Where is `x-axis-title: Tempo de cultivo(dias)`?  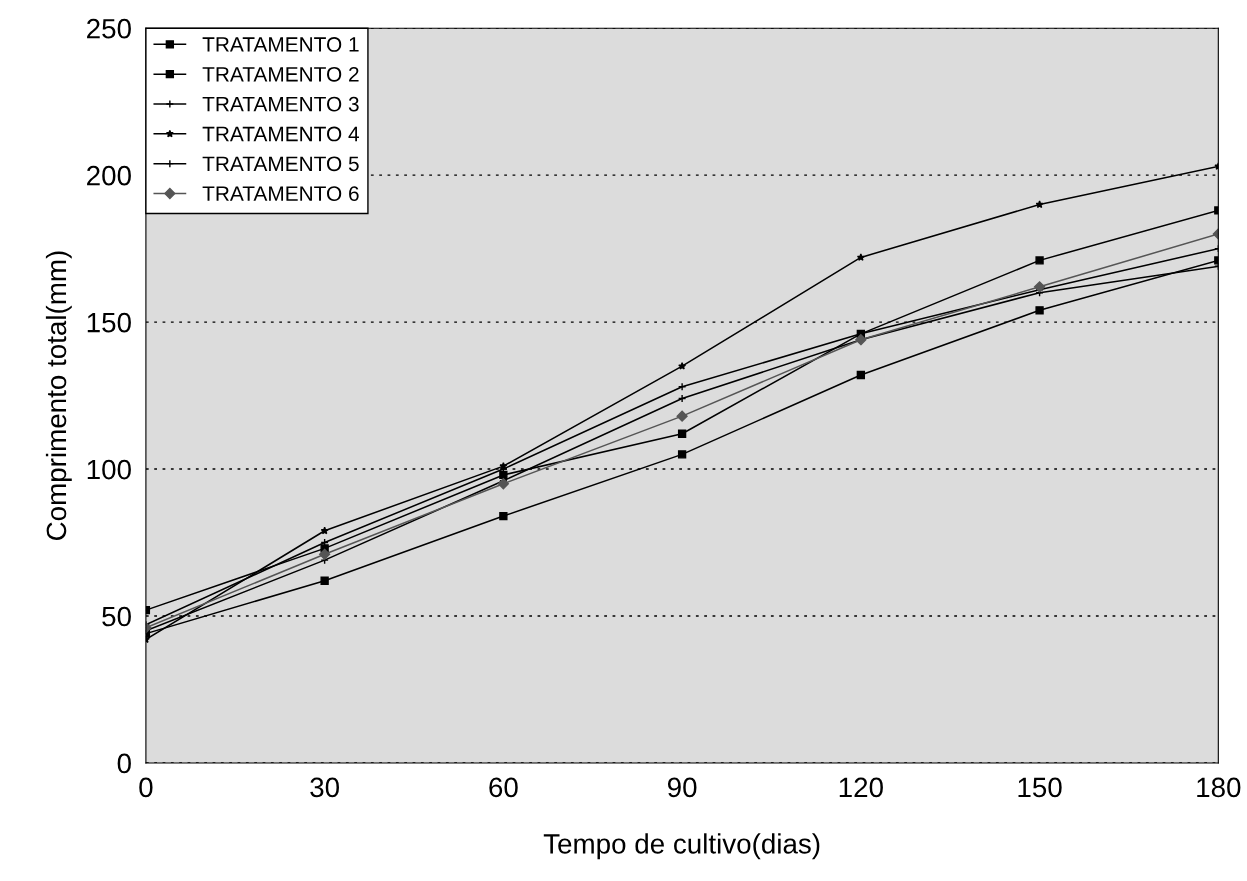 x-axis-title: Tempo de cultivo(dias) is located at coordinates (681, 846).